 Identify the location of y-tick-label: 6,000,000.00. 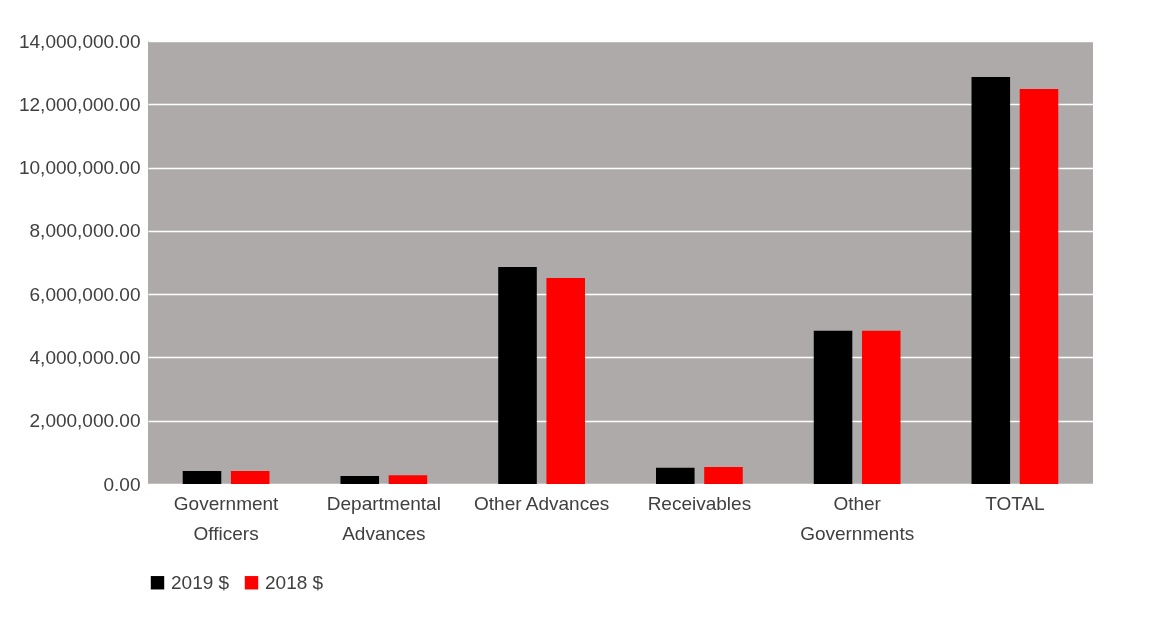
(85, 294).